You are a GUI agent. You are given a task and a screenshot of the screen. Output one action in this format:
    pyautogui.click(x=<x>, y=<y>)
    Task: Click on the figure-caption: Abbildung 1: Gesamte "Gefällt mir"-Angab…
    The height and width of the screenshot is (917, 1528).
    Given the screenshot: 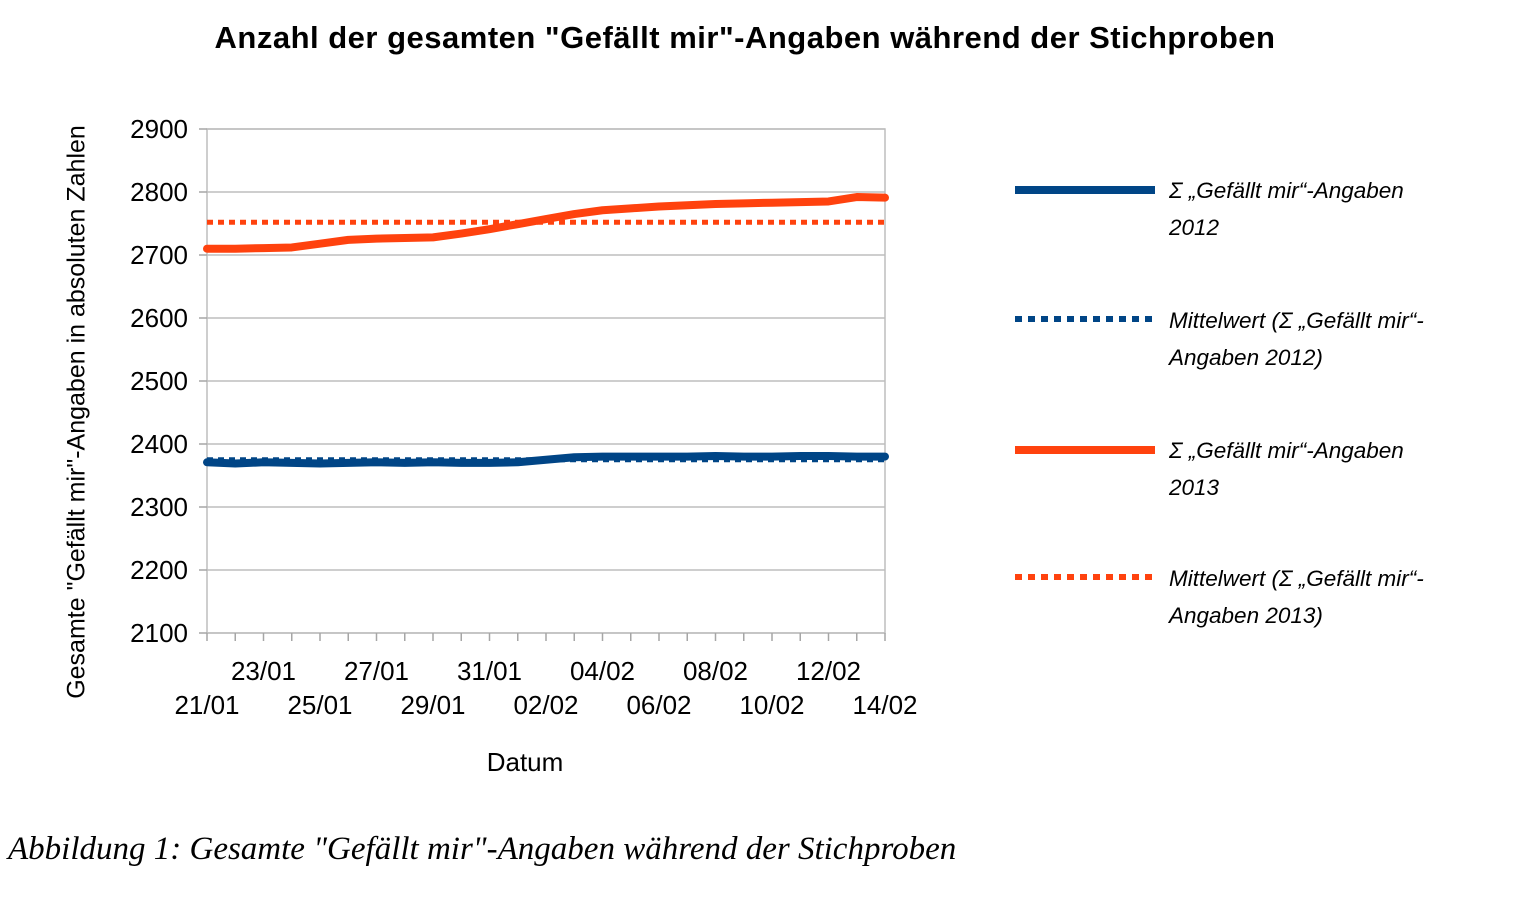 What is the action you would take?
    pyautogui.click(x=482, y=849)
    